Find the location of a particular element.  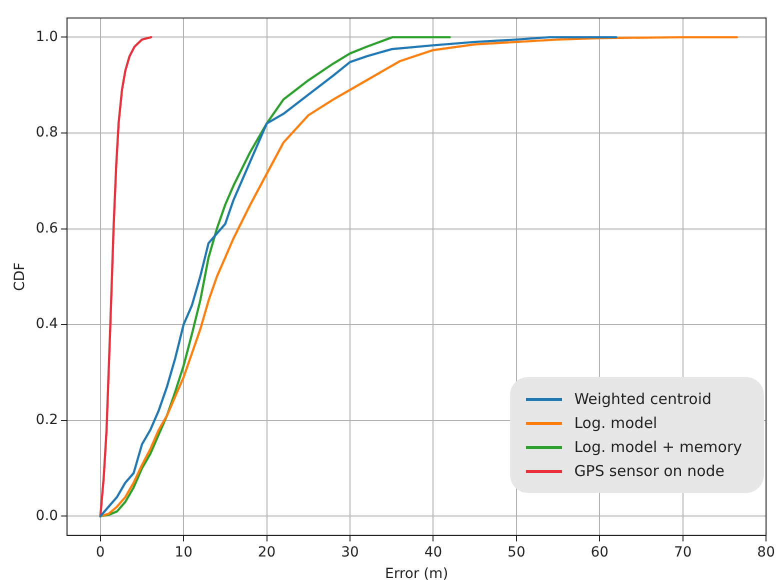

y-tick-label: 1.0 is located at coordinates (47, 36).